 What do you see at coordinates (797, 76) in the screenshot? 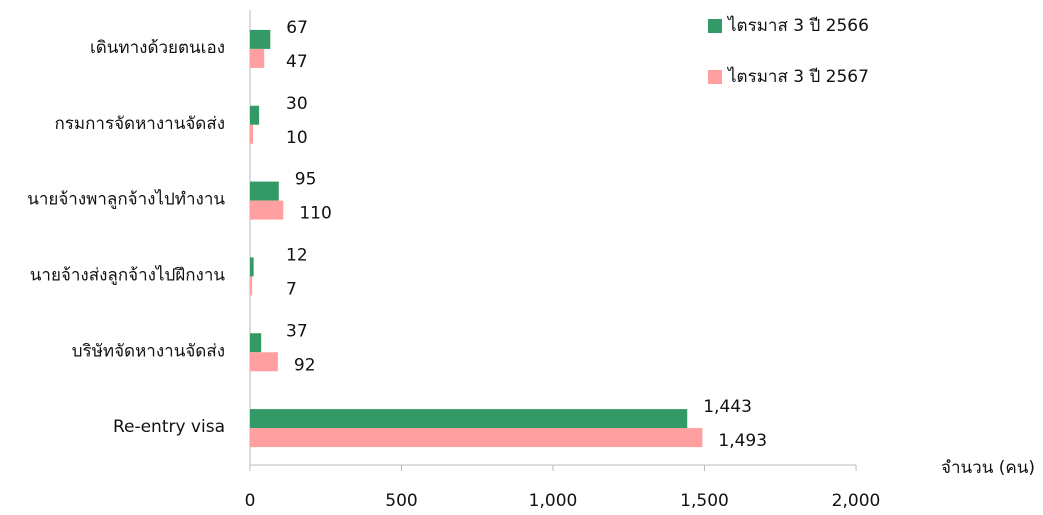
I see `legend-label: ไตรมาส 3 ปี 2567` at bounding box center [797, 76].